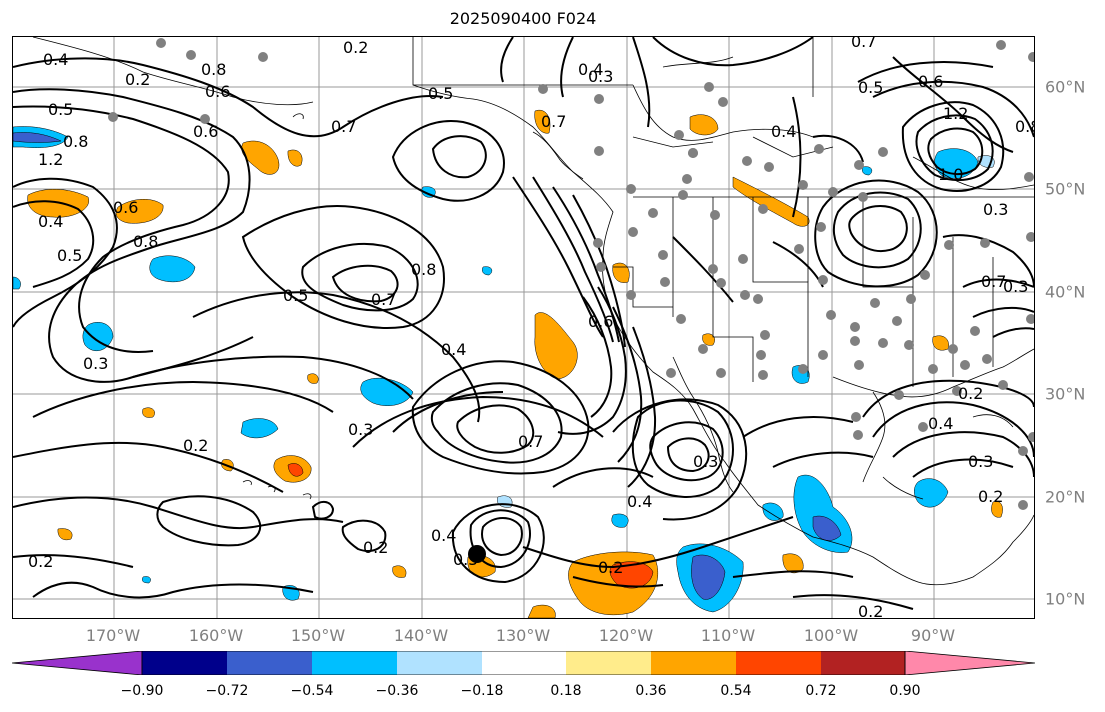 This screenshot has width=1105, height=712. I want to click on contour-label: 1.0, so click(950, 174).